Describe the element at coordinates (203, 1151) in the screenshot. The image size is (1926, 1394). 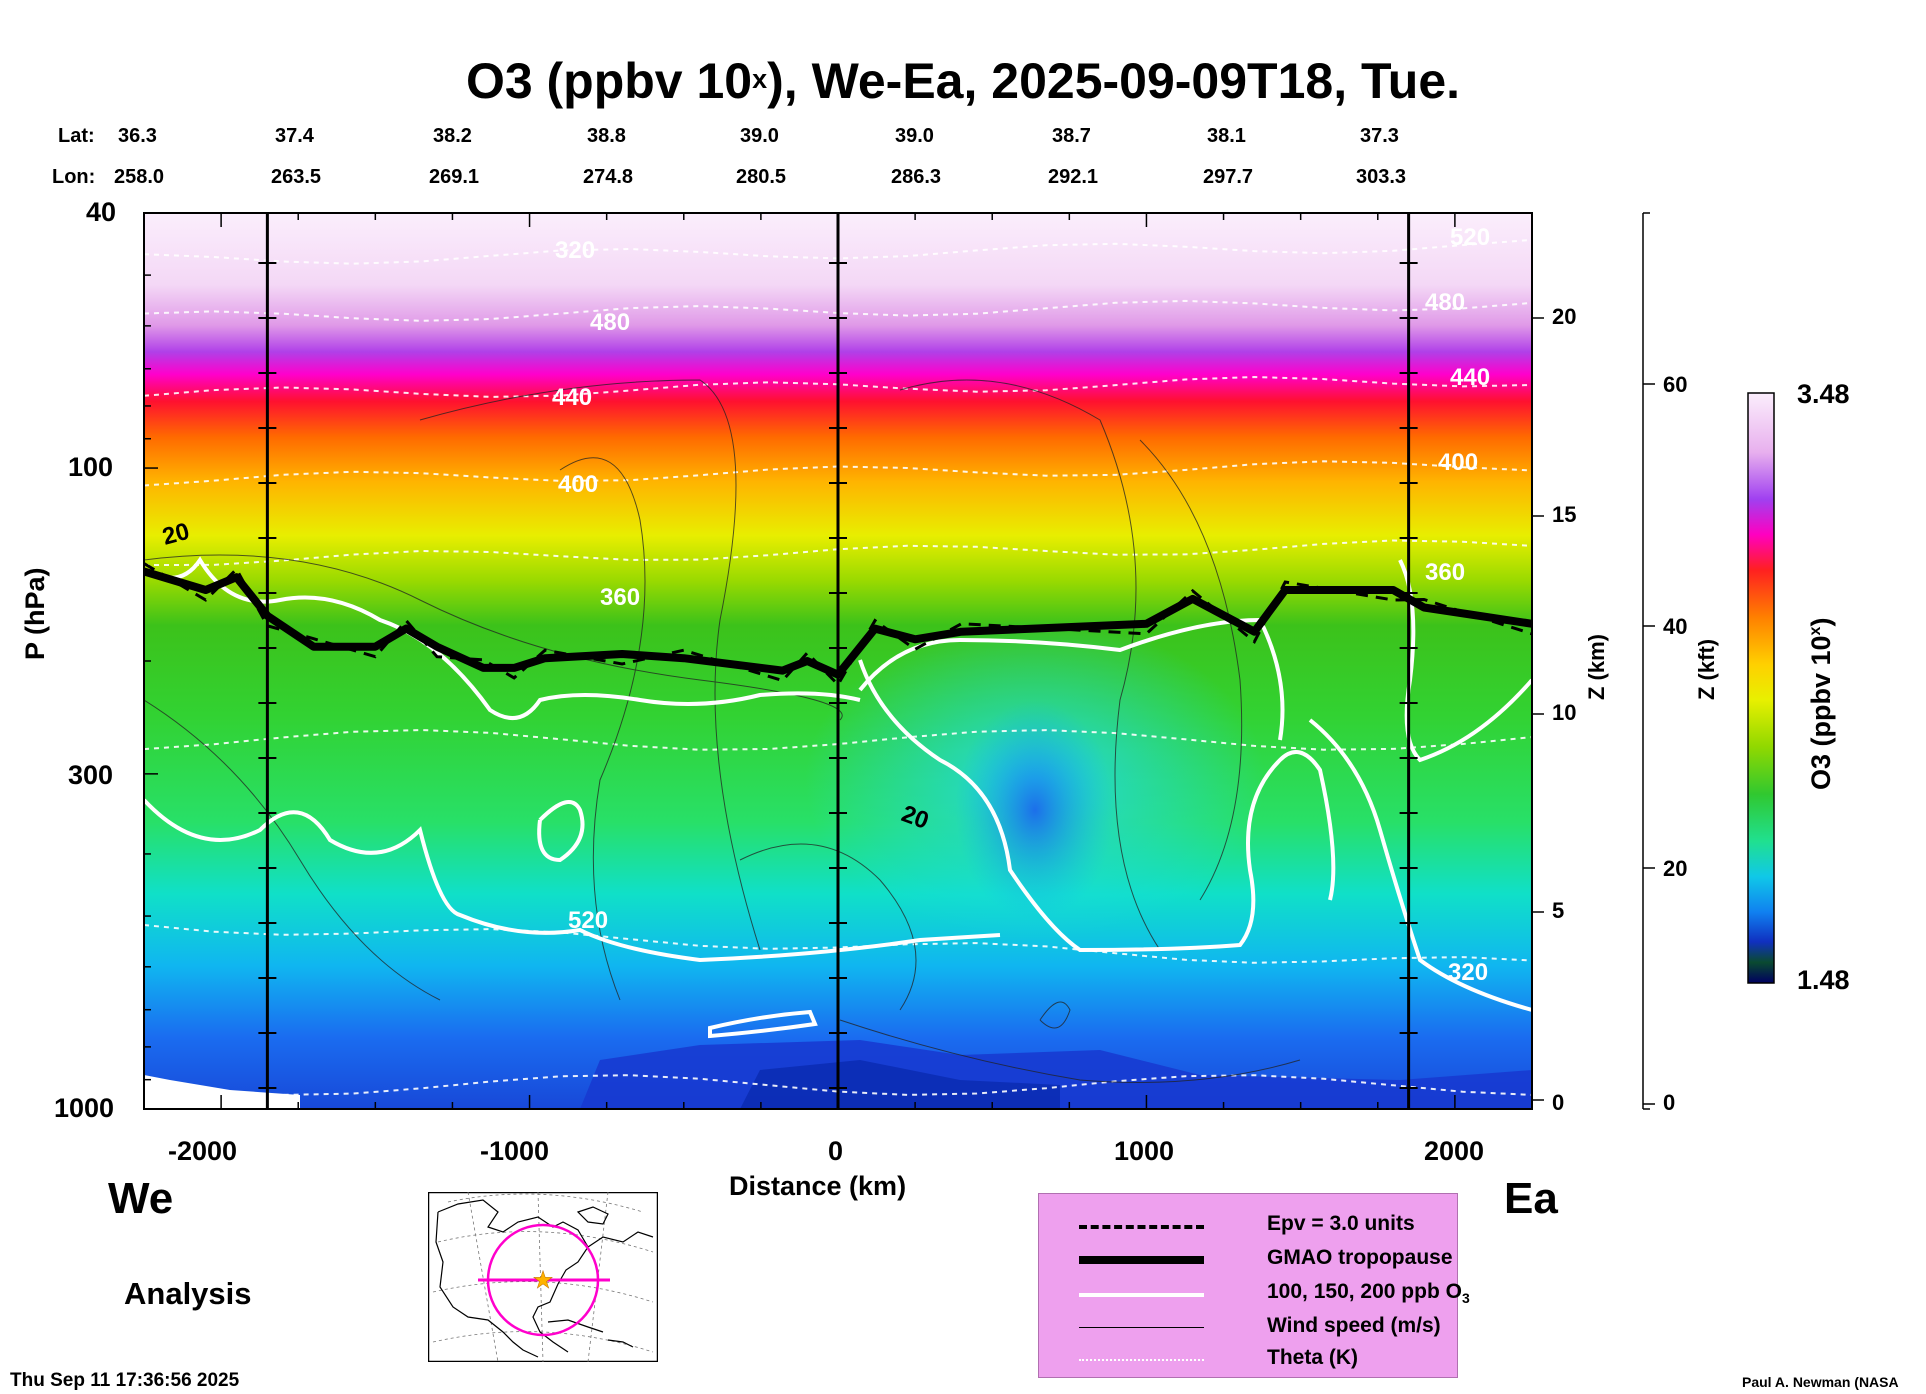
I see `x-tick-minus2000: -2000` at that location.